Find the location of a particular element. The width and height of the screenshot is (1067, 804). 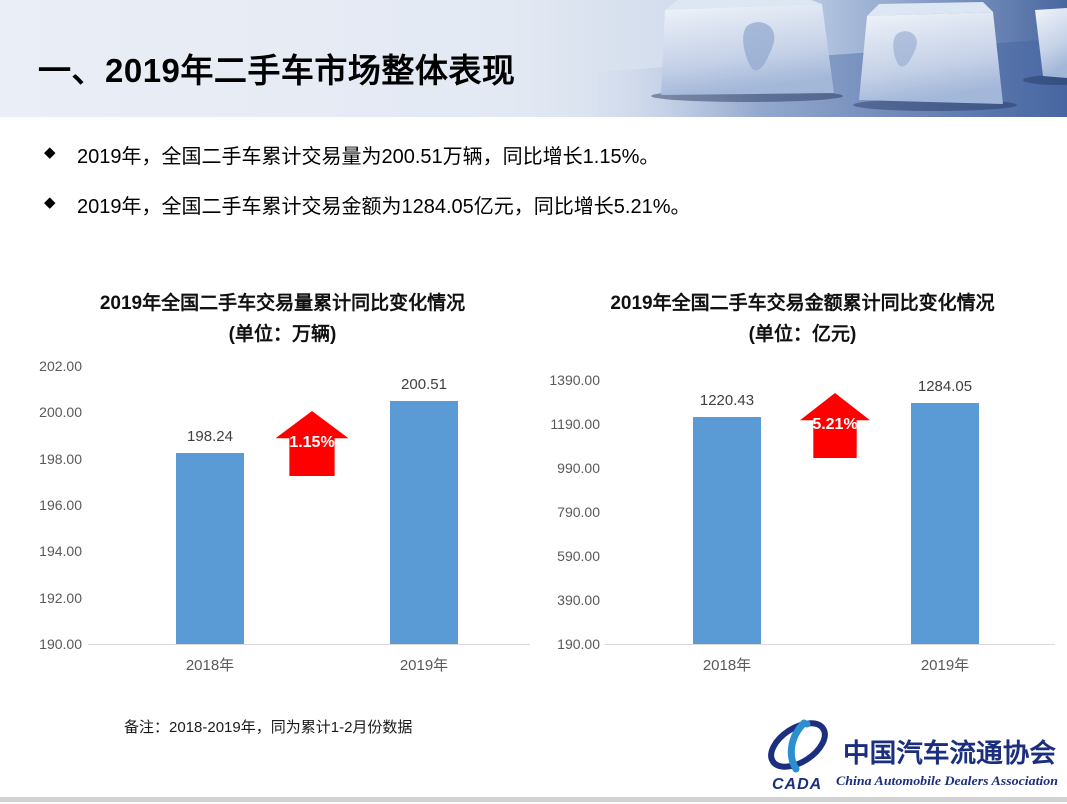

growth-up-arrow-icon: 5.21% is located at coordinates (835, 425).